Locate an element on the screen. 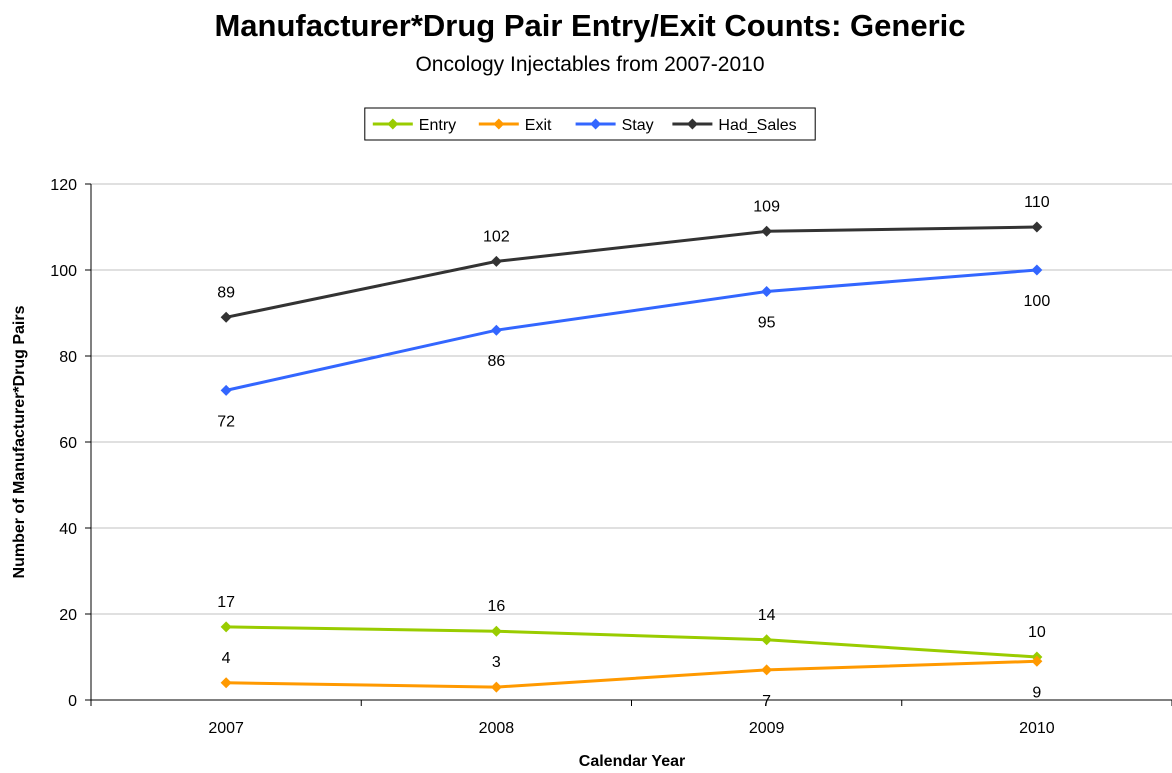 The image size is (1172, 773). legend-item-had_sales: Had_Sales is located at coordinates (734, 125).